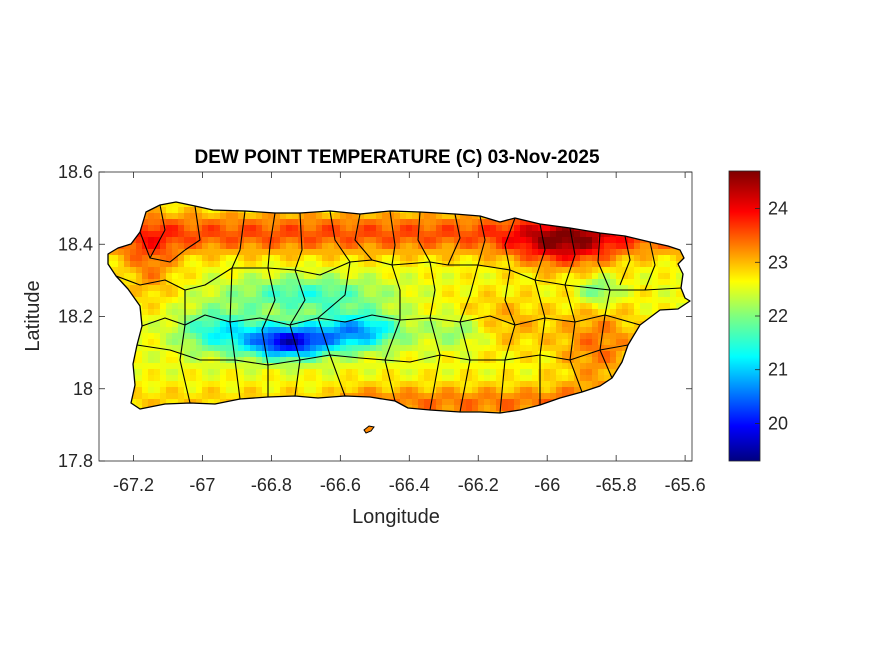 The image size is (875, 656). What do you see at coordinates (75, 244) in the screenshot?
I see `y-tick-label: 18.4` at bounding box center [75, 244].